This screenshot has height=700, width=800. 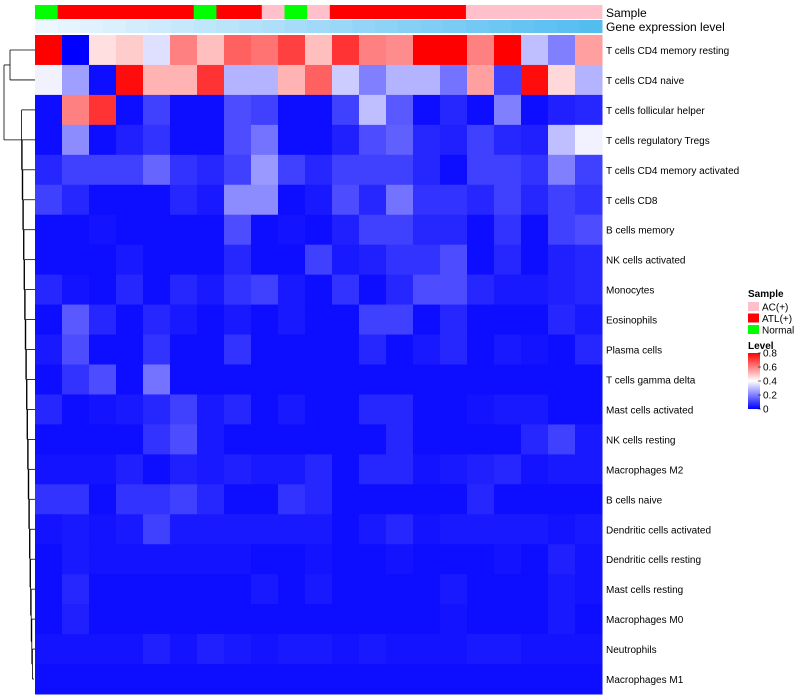 I want to click on row-label: Macrophages M2, so click(x=645, y=470).